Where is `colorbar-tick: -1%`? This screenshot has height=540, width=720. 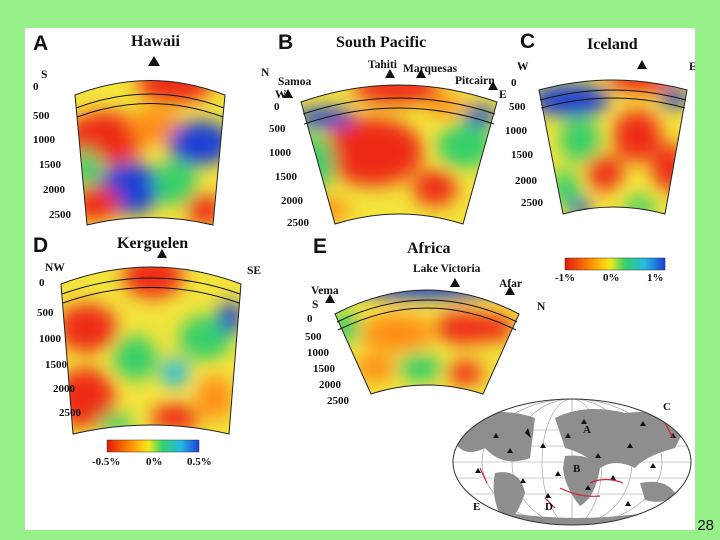
colorbar-tick: -1% is located at coordinates (565, 278).